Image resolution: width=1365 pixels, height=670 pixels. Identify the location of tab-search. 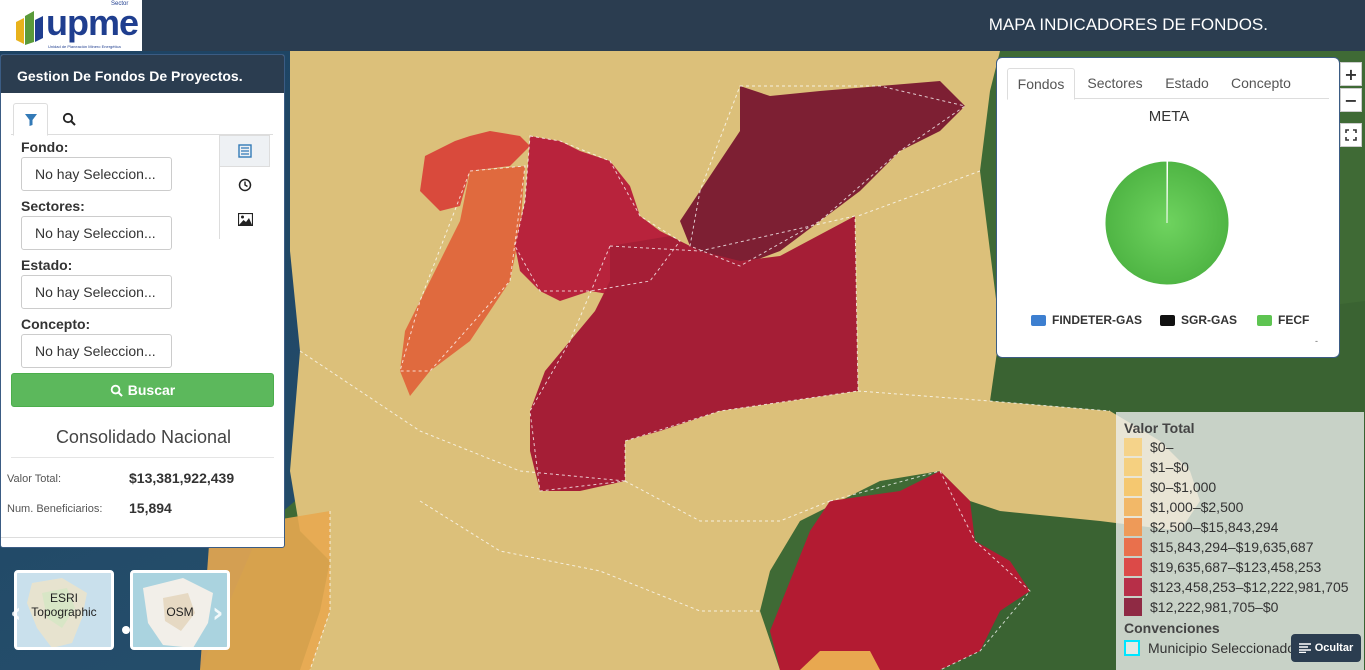
(68, 119).